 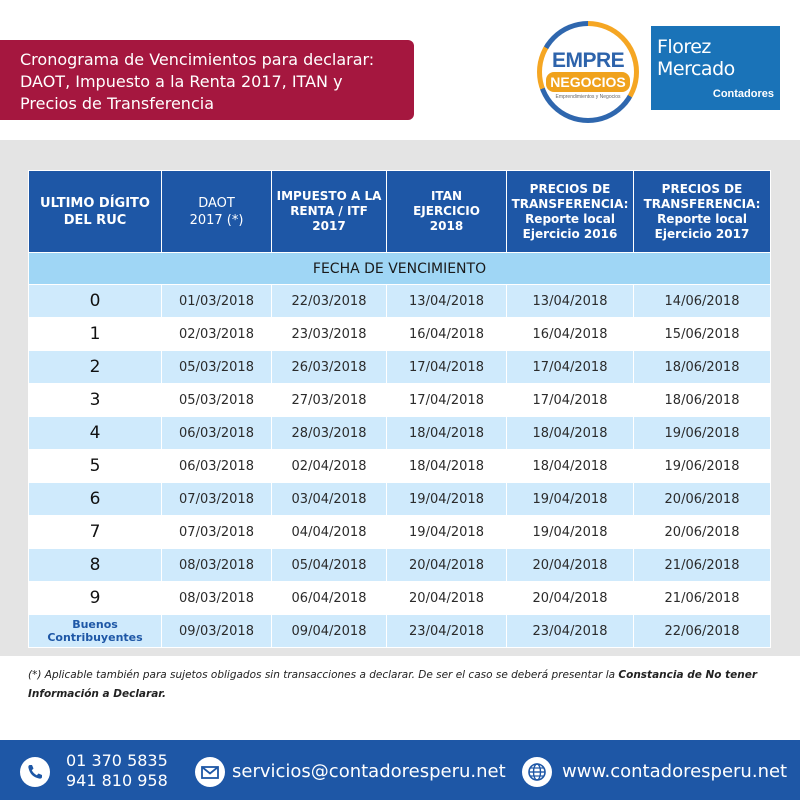 I want to click on cell-pt-2017: 14/06/2018, so click(x=702, y=301).